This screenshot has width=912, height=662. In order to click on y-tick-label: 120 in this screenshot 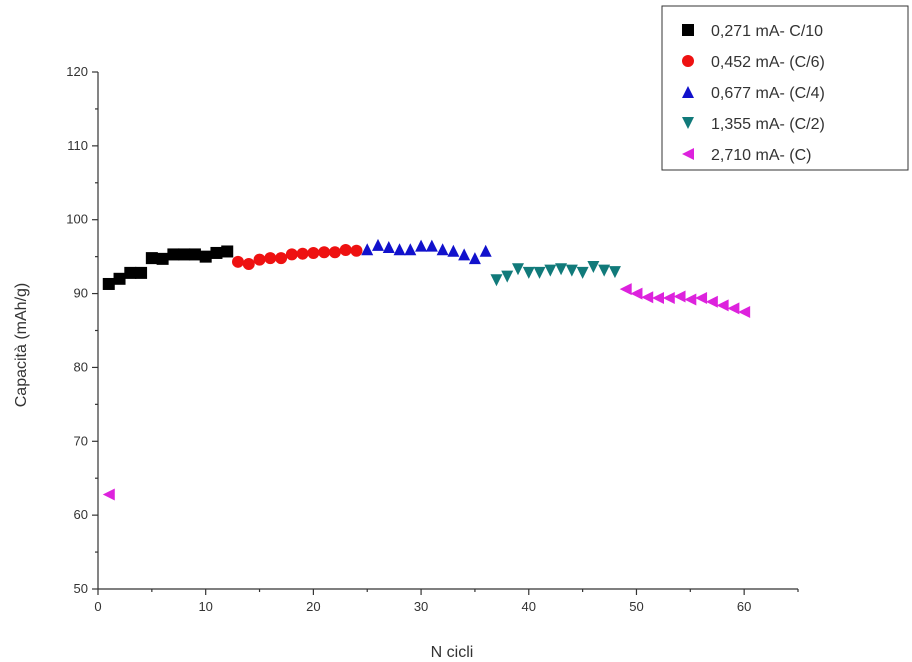, I will do `click(77, 71)`.